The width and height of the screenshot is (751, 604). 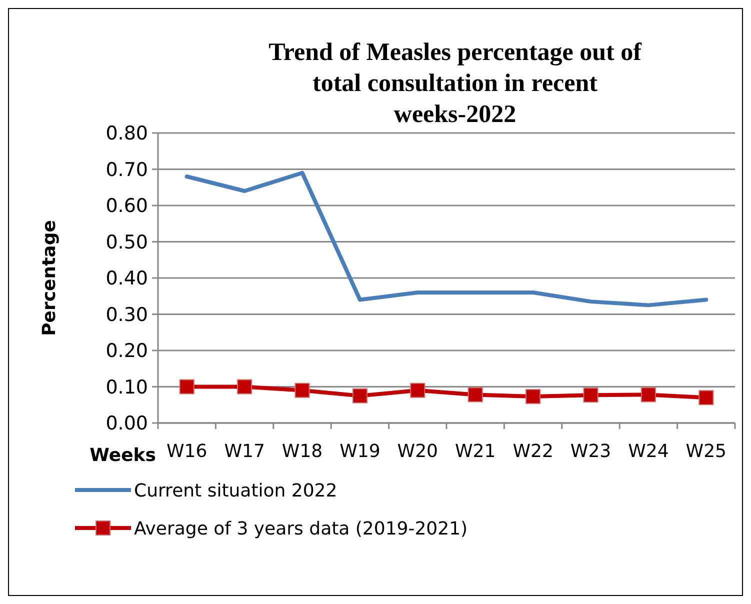 I want to click on y-tick-label: 0.50, so click(x=127, y=242).